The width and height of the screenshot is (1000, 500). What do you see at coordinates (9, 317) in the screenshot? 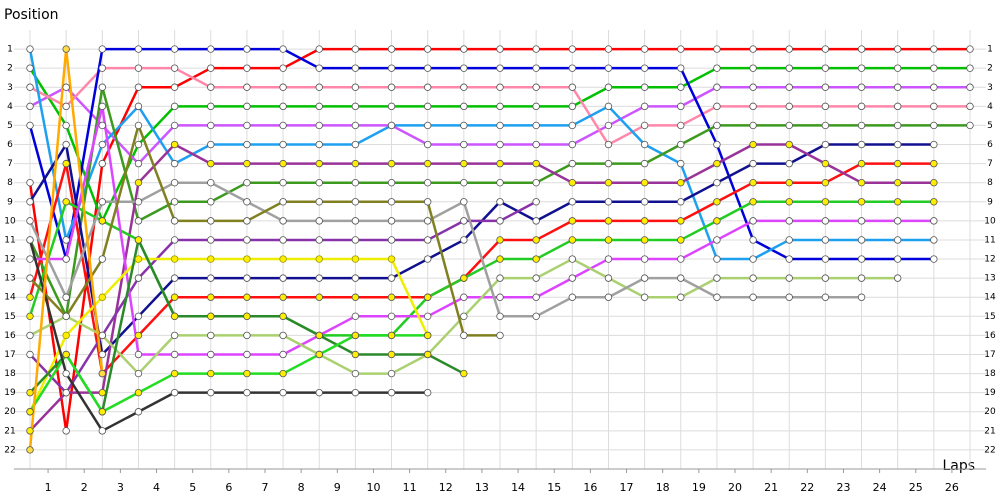
I see `y-tick-label: 15` at bounding box center [9, 317].